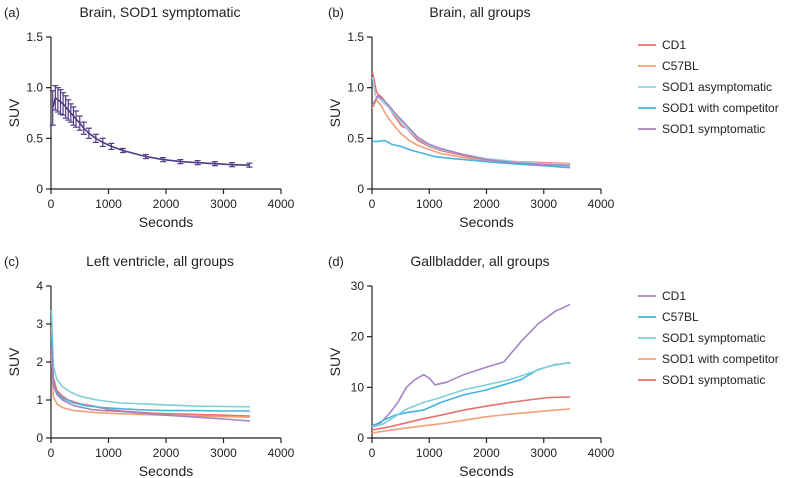 The width and height of the screenshot is (790, 478). What do you see at coordinates (479, 261) in the screenshot?
I see `panel-title: Gallbladder, all groups` at bounding box center [479, 261].